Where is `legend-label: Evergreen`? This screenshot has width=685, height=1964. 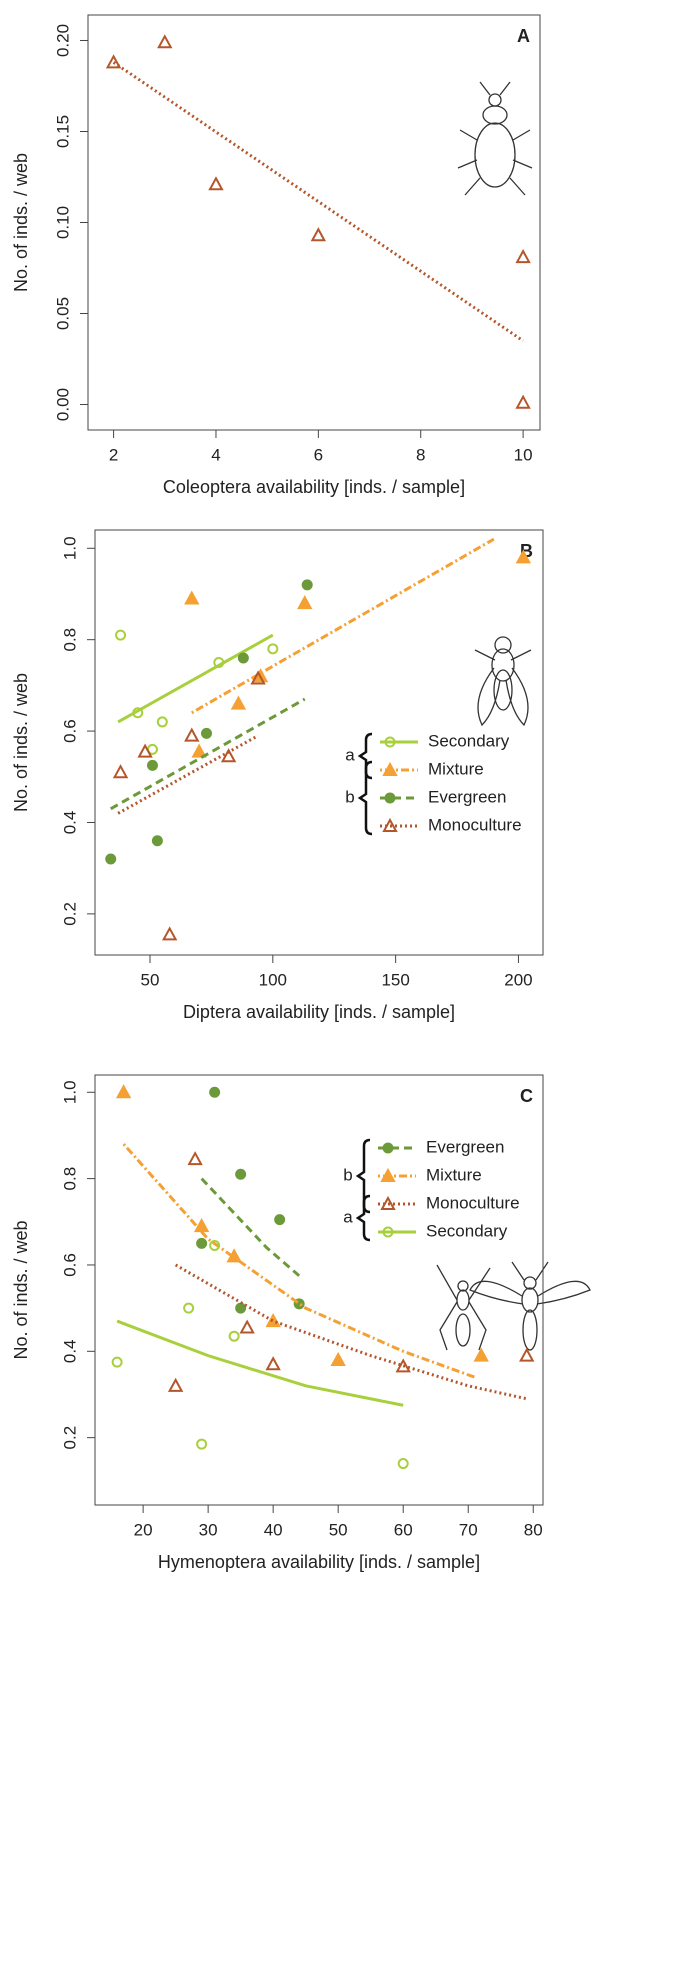
legend-label: Evergreen is located at coordinates (467, 796).